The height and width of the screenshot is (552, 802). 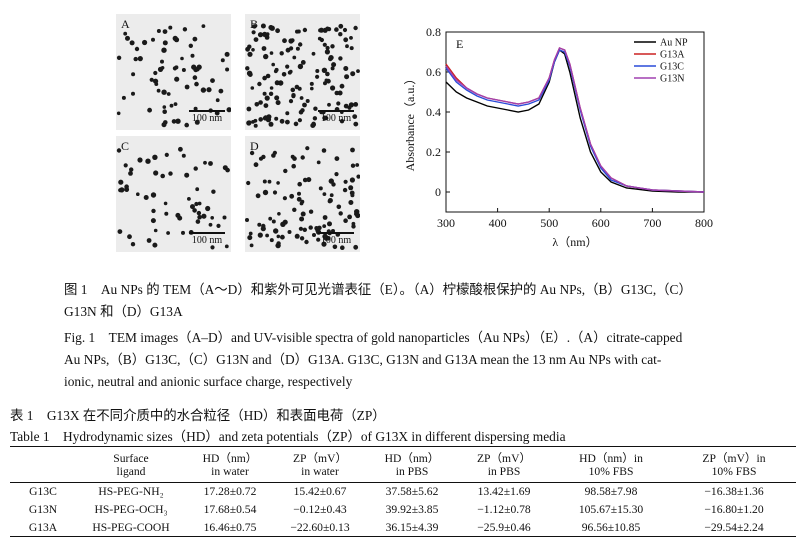 What do you see at coordinates (410, 122) in the screenshot?
I see `y-axis-label: Absorbance（a.u.）` at bounding box center [410, 122].